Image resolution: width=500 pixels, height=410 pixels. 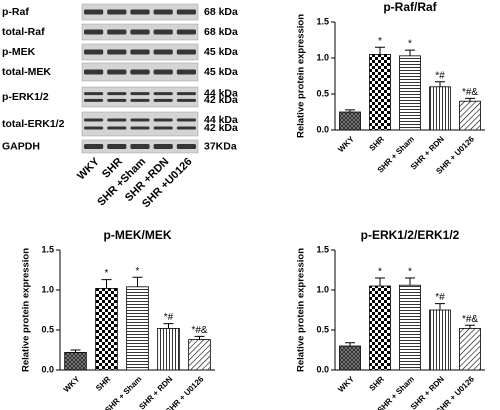 I want to click on blot-strip, so click(x=140, y=124).